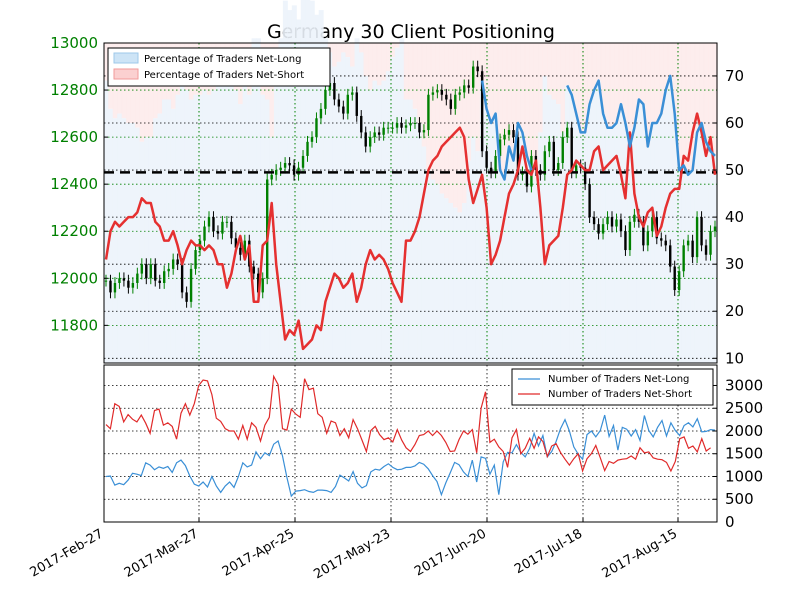 The width and height of the screenshot is (795, 597). What do you see at coordinates (598, 127) in the screenshot?
I see `pct-net-long-line` at bounding box center [598, 127].